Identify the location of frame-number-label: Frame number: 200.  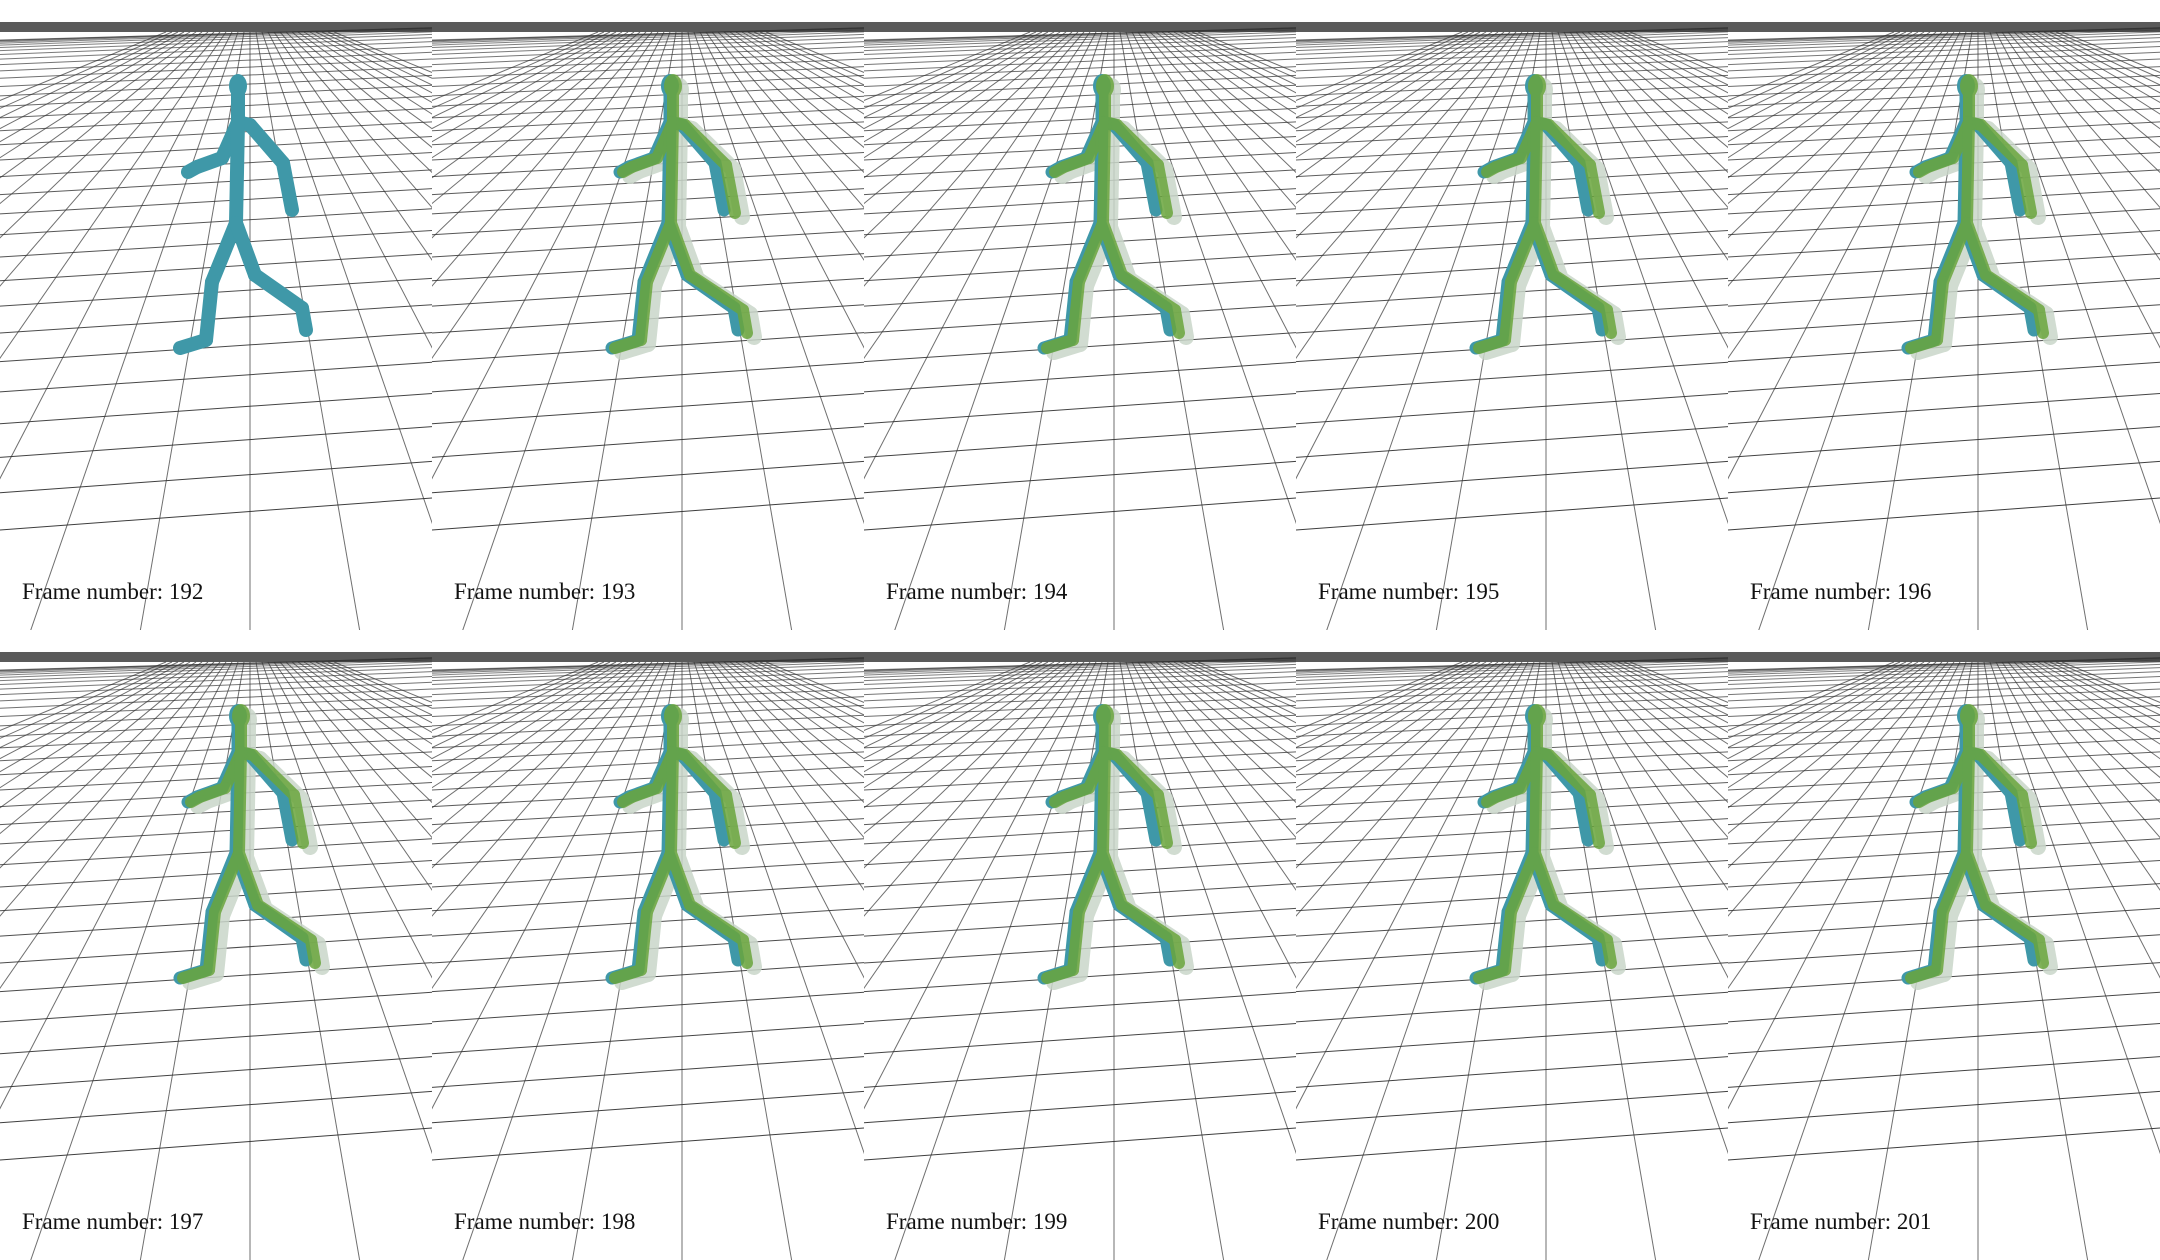
(1409, 1221).